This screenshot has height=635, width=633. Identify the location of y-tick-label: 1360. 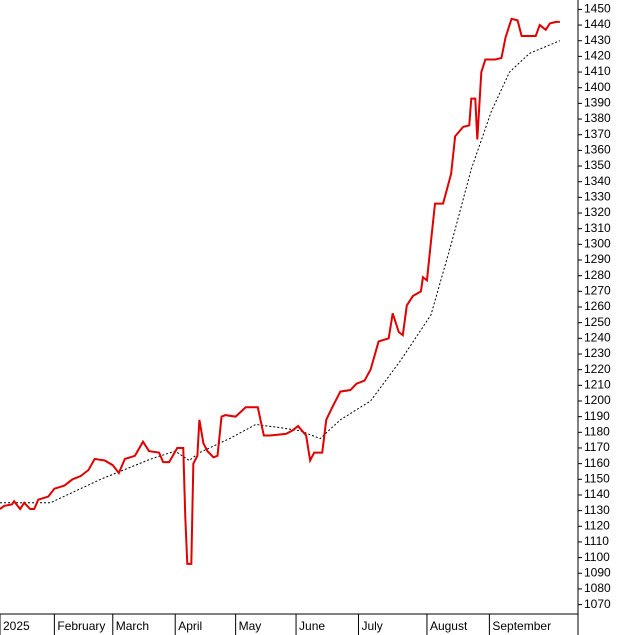
(597, 150).